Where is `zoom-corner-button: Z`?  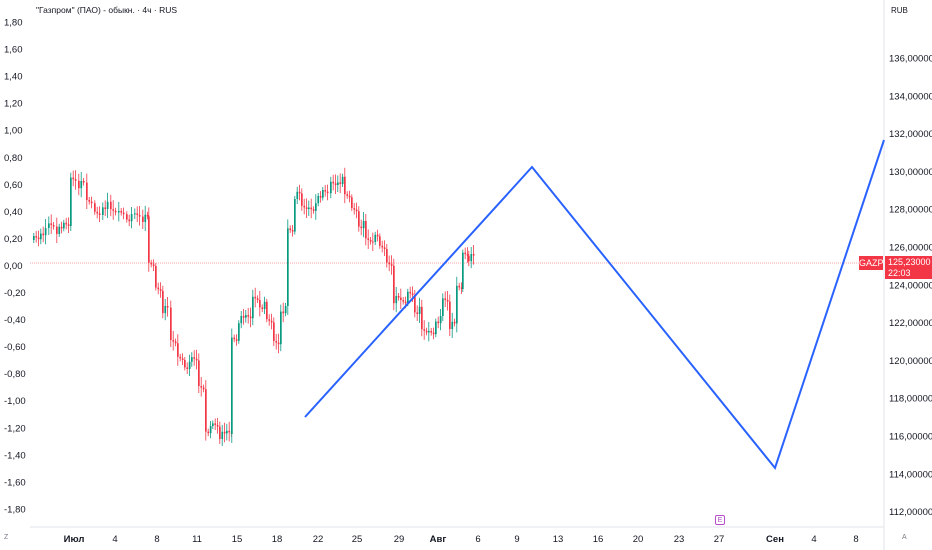 zoom-corner-button: Z is located at coordinates (6, 537).